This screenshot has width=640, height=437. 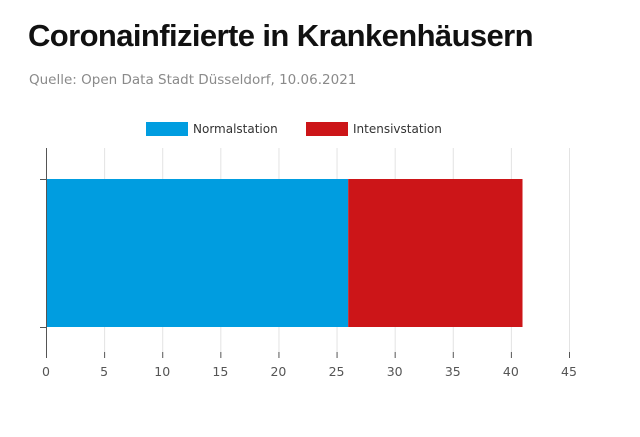 What do you see at coordinates (46, 371) in the screenshot?
I see `x-tick-label-0: 0` at bounding box center [46, 371].